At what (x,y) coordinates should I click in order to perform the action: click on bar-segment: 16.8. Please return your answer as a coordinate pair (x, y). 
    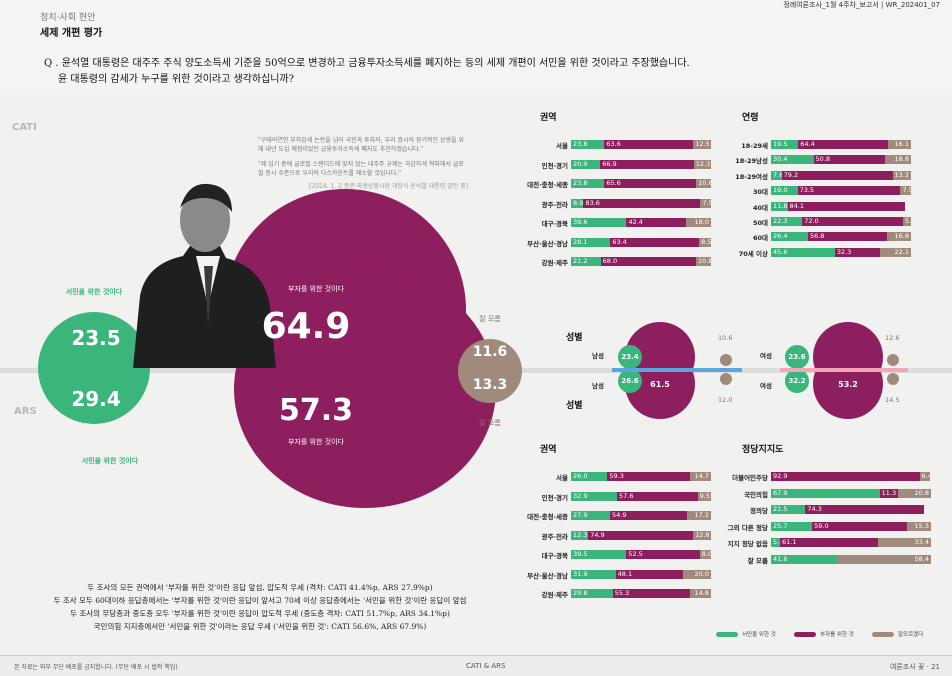
    Looking at the image, I should click on (899, 237).